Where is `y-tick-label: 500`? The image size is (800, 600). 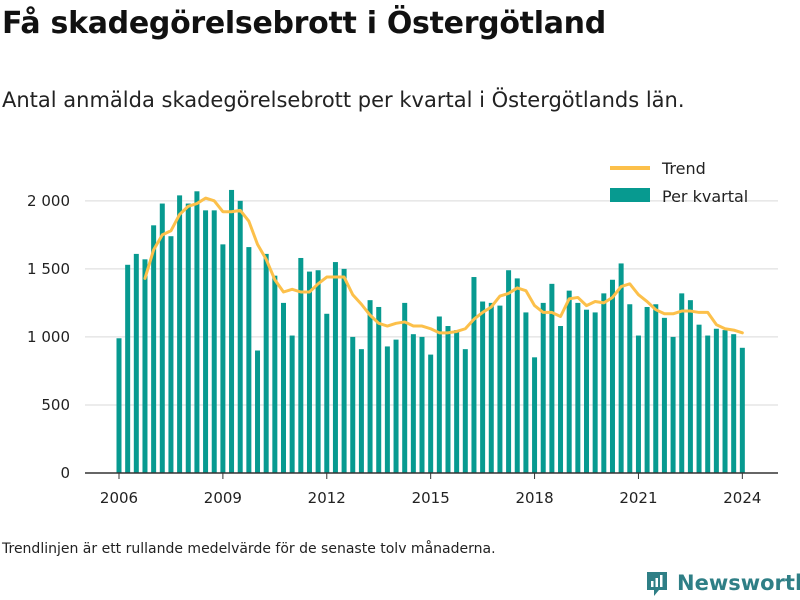 y-tick-label: 500 is located at coordinates (55, 405).